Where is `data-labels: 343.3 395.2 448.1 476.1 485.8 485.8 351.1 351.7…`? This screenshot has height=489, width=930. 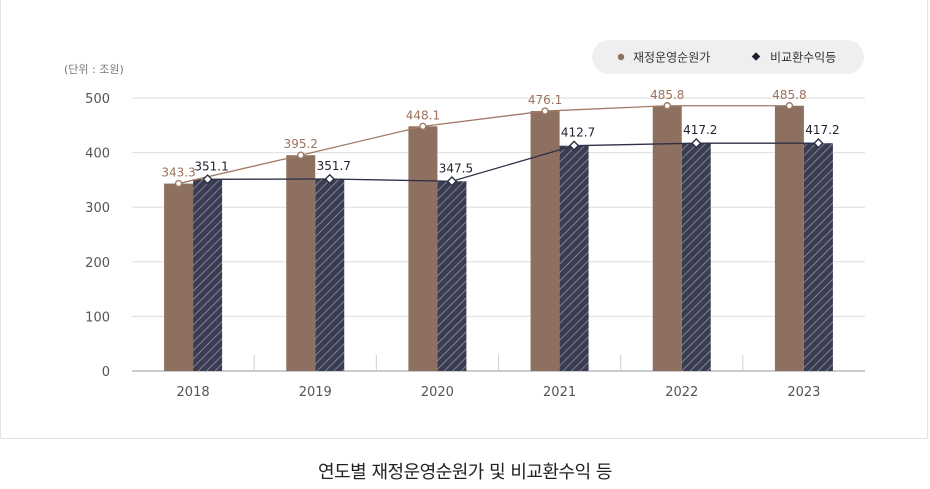 data-labels: 343.3 395.2 448.1 476.1 485.8 485.8 351.1 351.7… is located at coordinates (500, 134).